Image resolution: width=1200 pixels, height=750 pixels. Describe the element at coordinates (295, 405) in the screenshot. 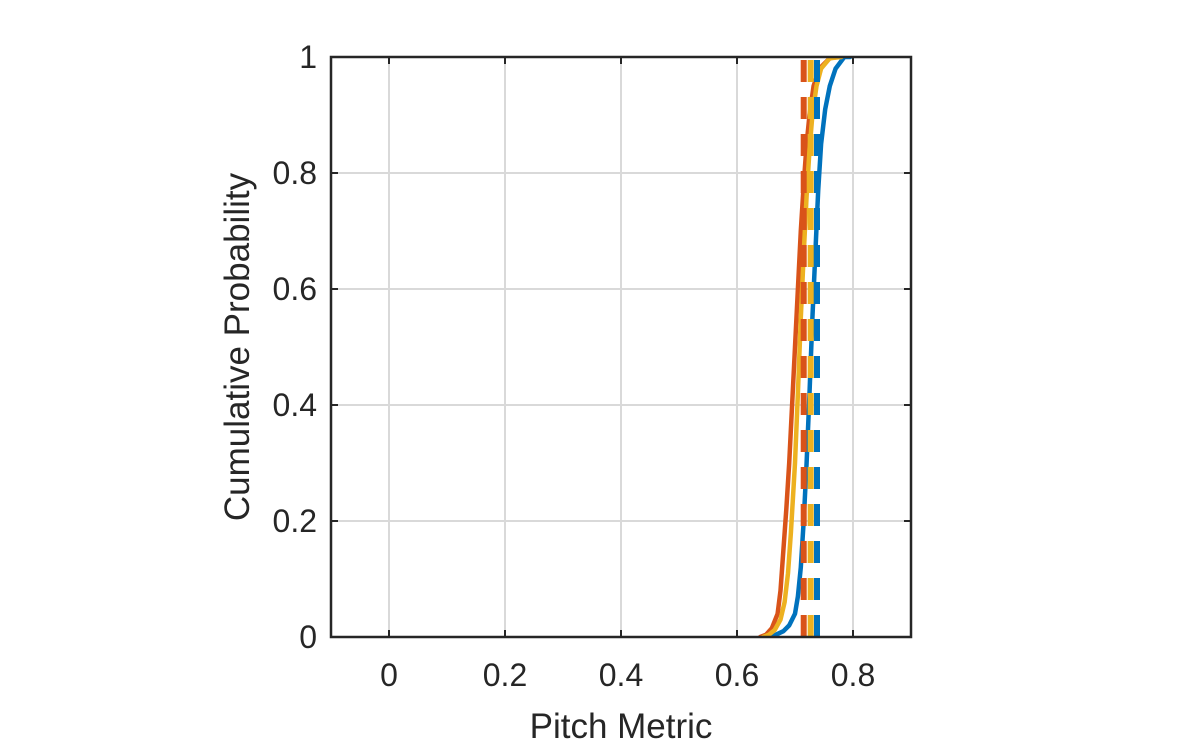

I see `y-tick-label: 0.4` at that location.